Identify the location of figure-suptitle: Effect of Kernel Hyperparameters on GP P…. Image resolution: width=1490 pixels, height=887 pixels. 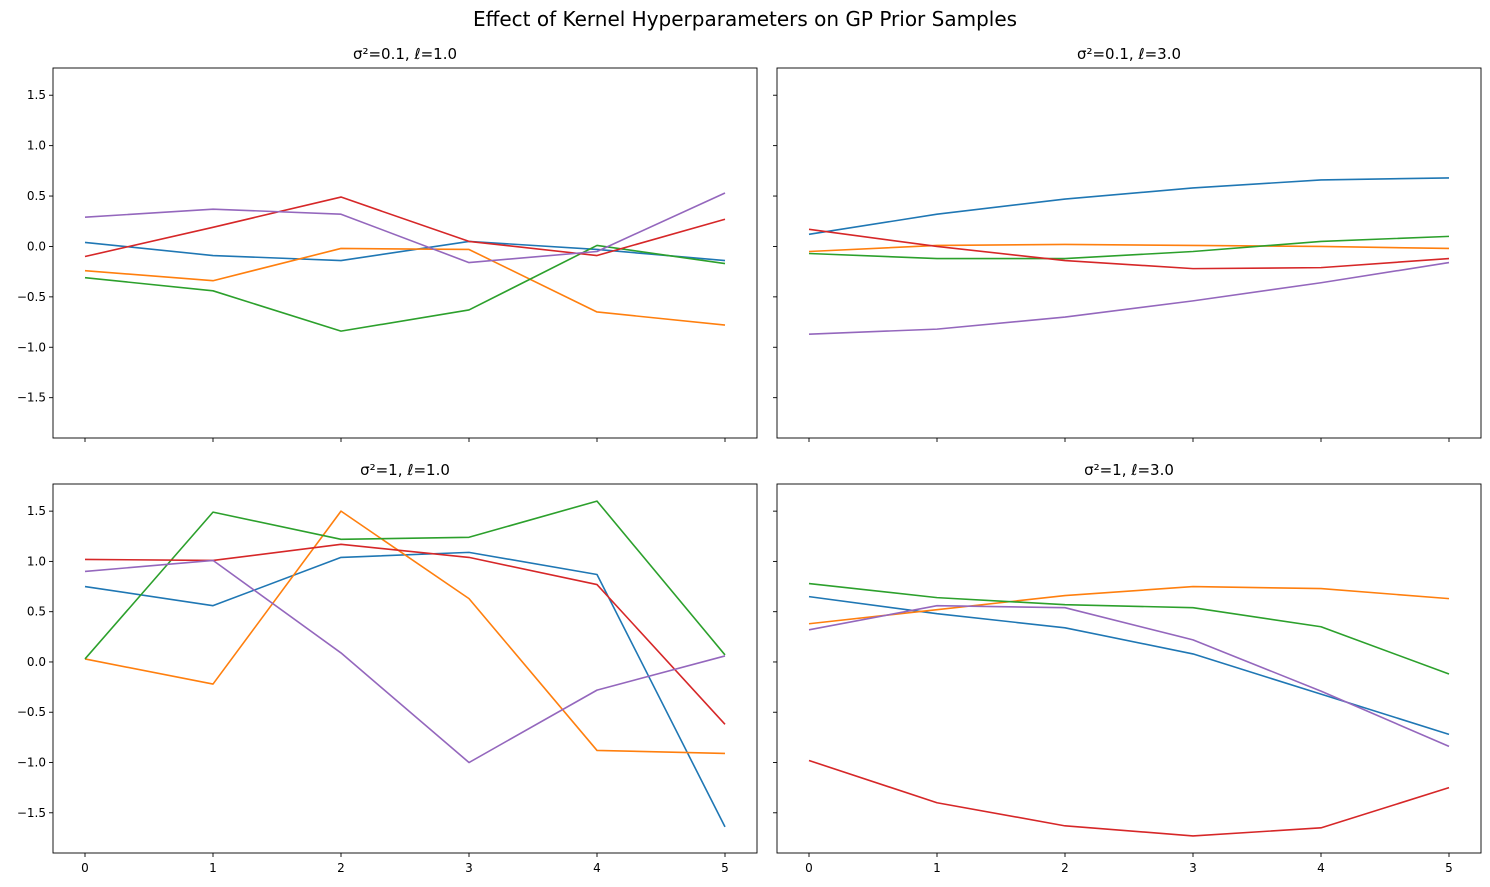
(745, 19).